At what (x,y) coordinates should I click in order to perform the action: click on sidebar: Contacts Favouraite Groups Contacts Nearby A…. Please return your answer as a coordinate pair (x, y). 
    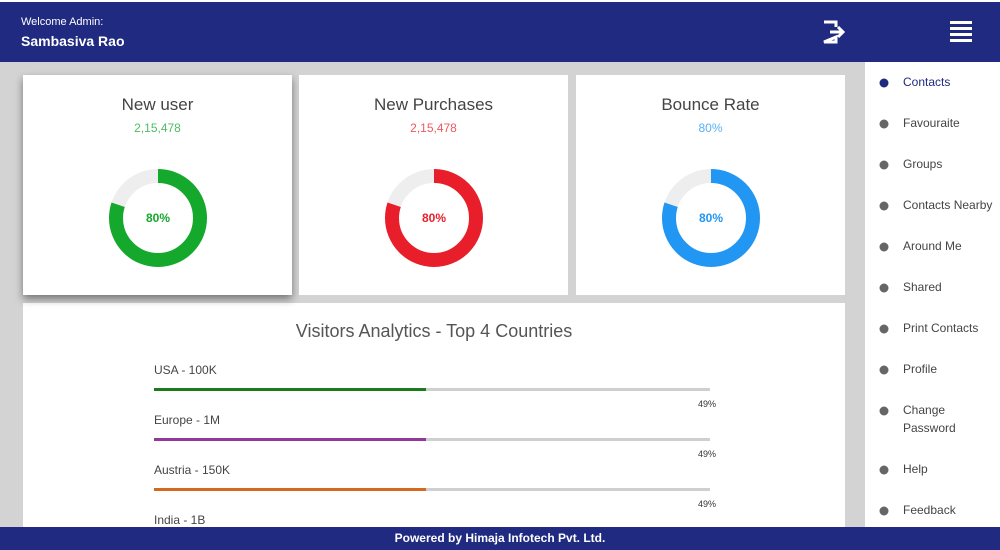
    Looking at the image, I should click on (933, 294).